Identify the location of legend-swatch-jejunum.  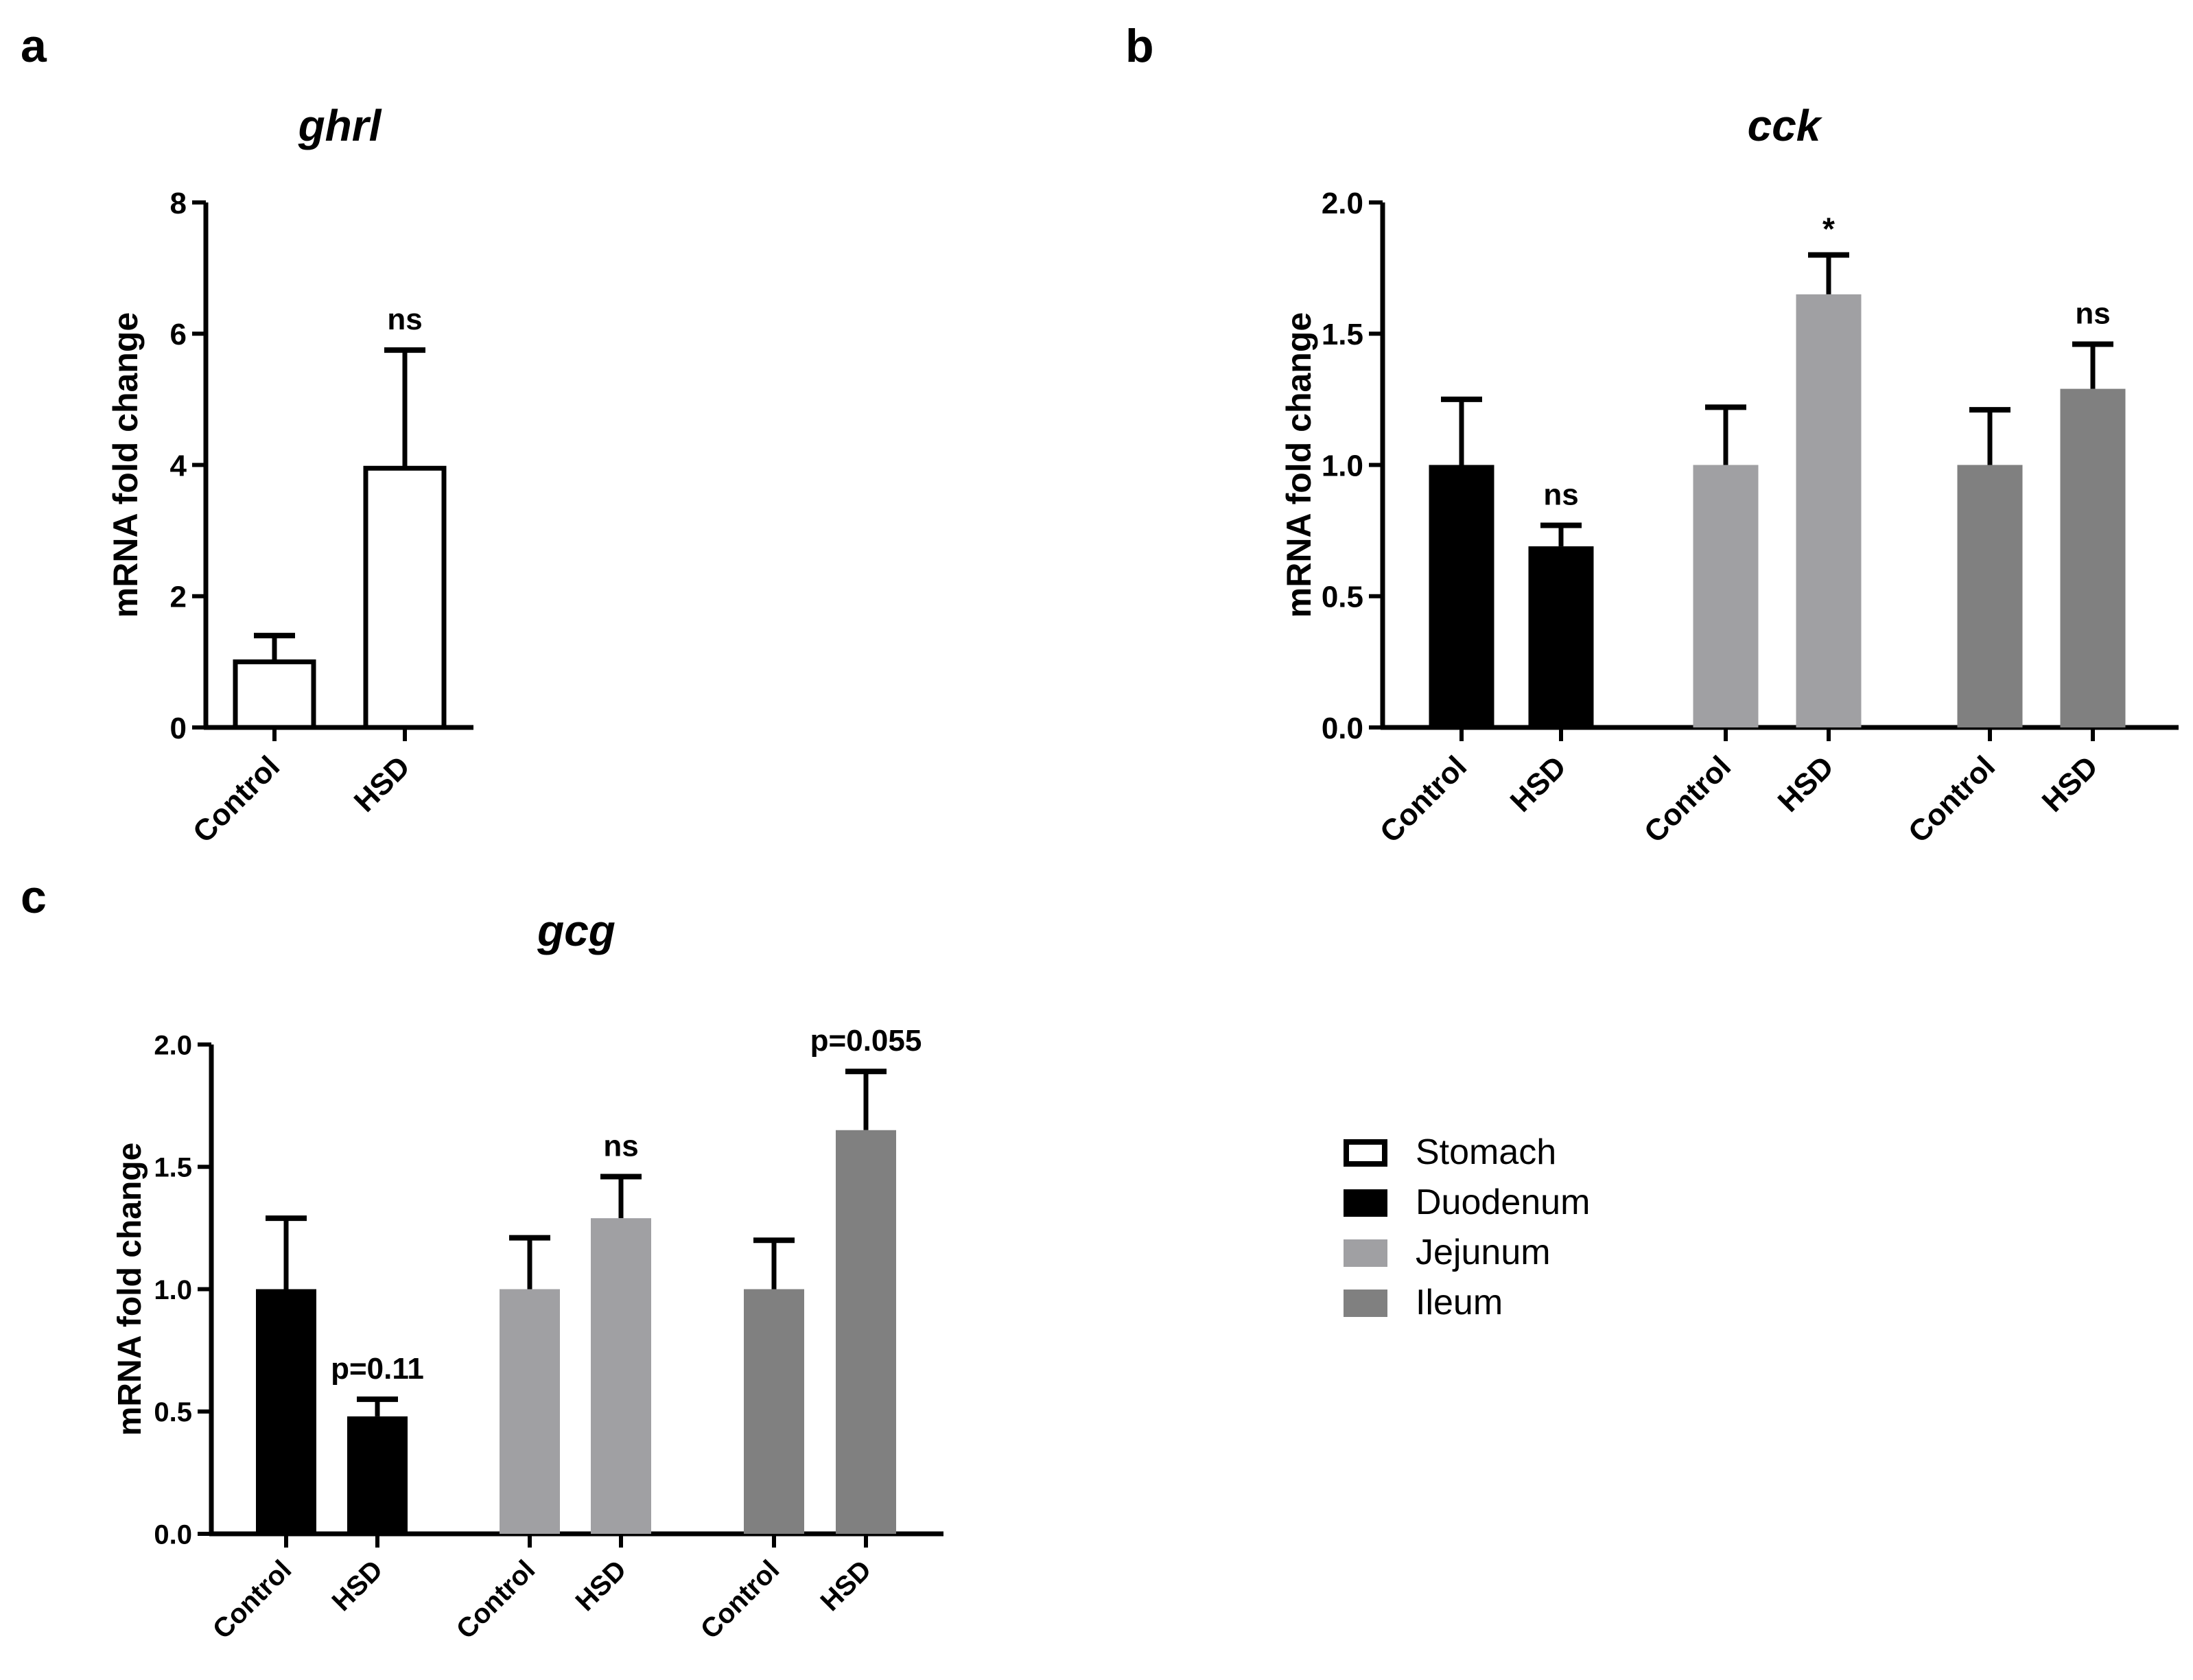
(1365, 1253).